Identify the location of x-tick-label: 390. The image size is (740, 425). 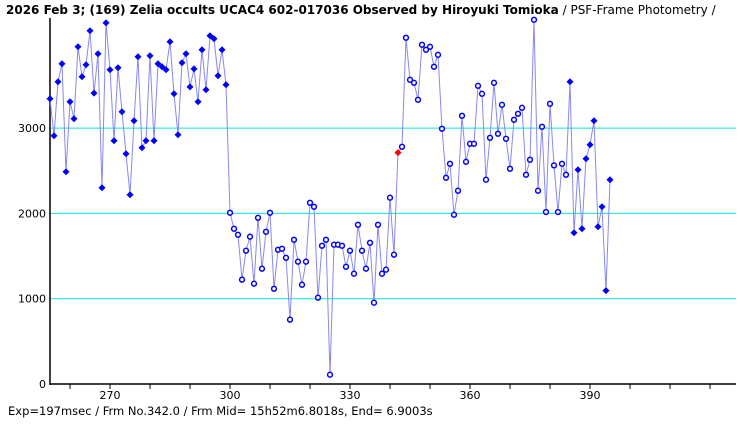
(590, 395).